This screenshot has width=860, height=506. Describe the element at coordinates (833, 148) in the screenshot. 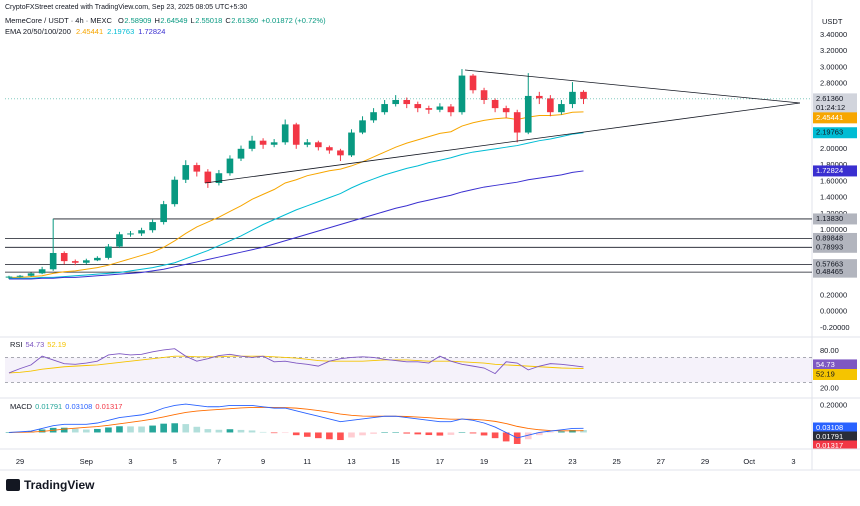

I see `y-tick-label: 2.00000` at that location.